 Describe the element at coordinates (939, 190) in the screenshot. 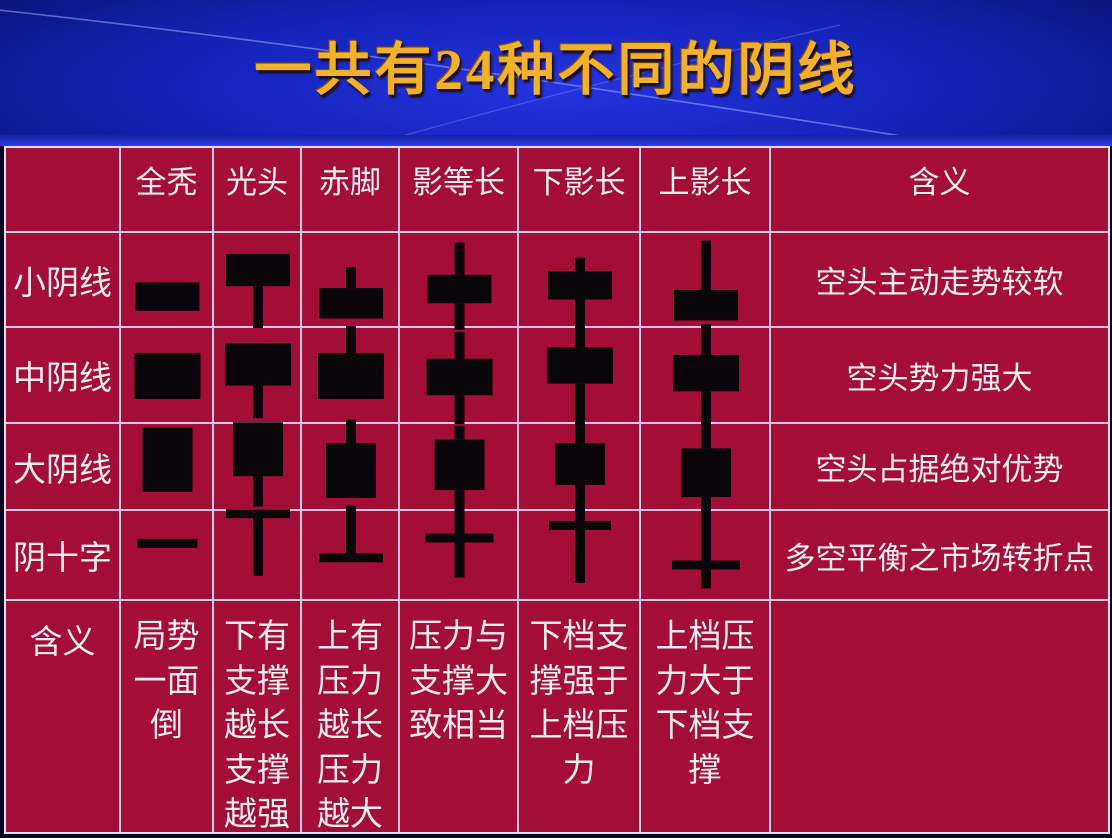

I see `col-header-7: 含义` at that location.